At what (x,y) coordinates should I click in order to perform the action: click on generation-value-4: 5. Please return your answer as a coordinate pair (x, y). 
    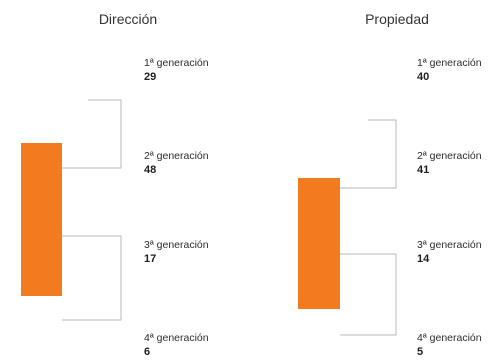
    Looking at the image, I should click on (420, 352).